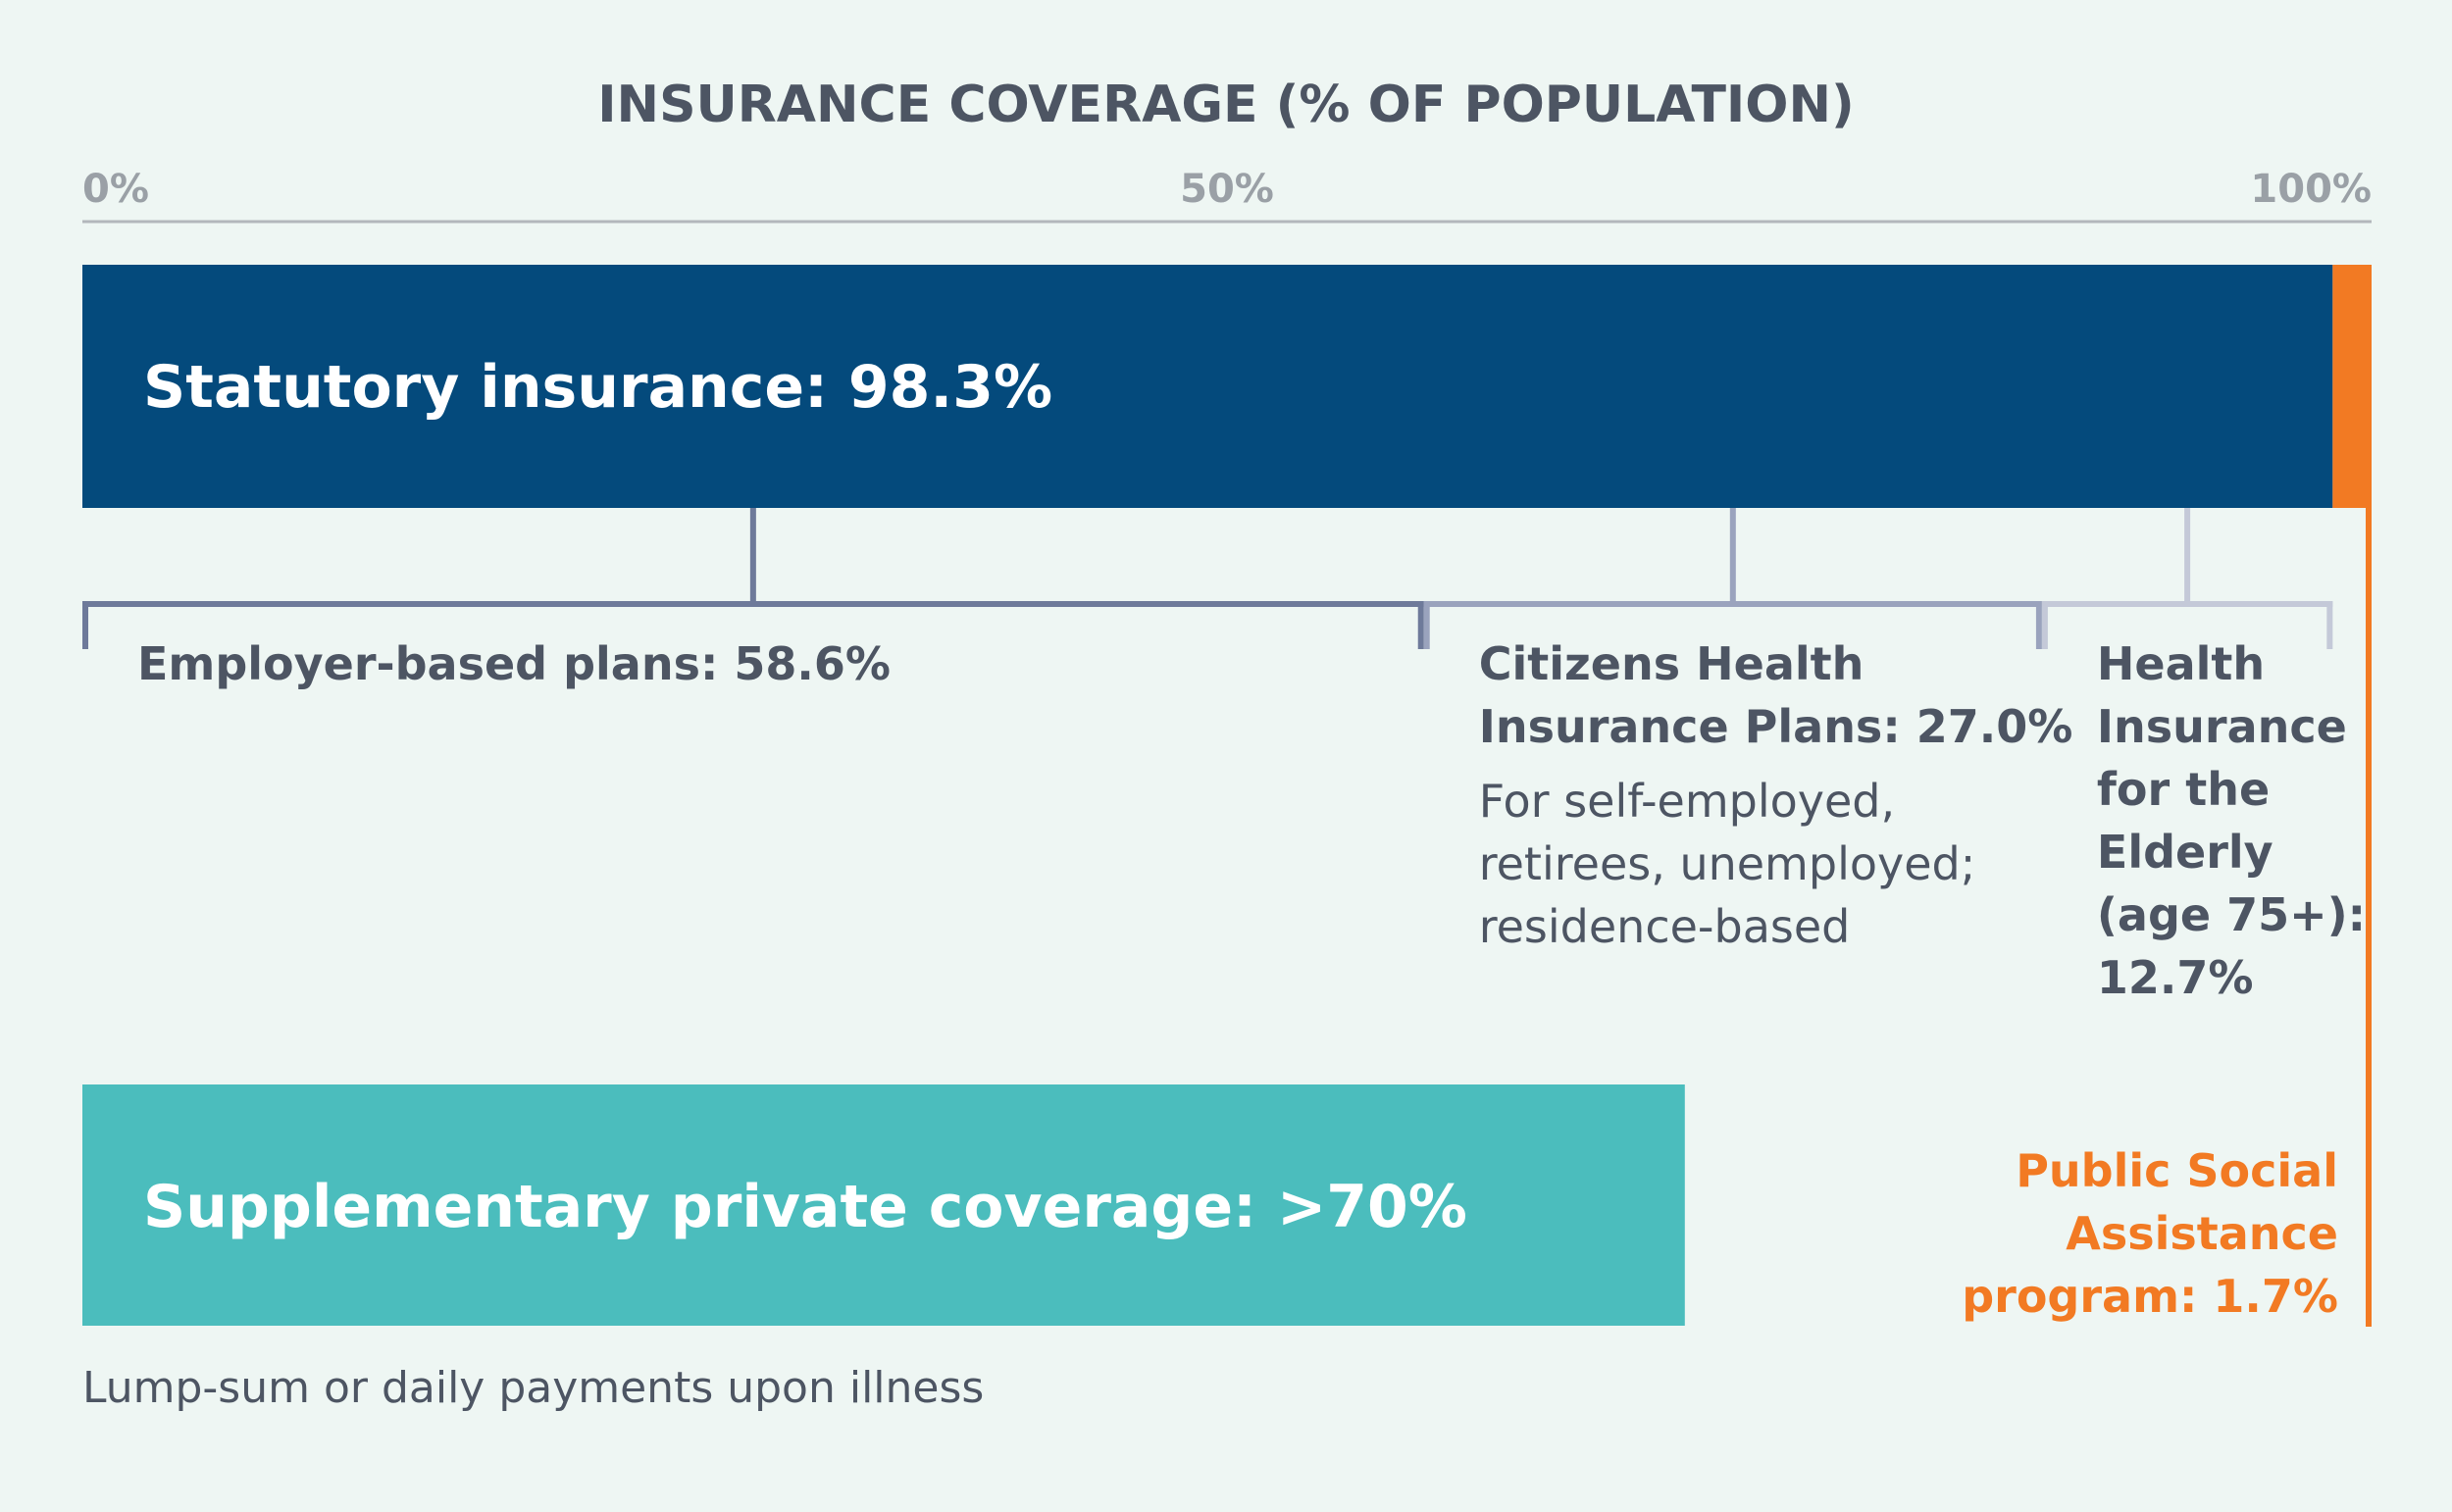 This screenshot has width=2452, height=1512. I want to click on public-assistance-label-line: Assistance, so click(2202, 1233).